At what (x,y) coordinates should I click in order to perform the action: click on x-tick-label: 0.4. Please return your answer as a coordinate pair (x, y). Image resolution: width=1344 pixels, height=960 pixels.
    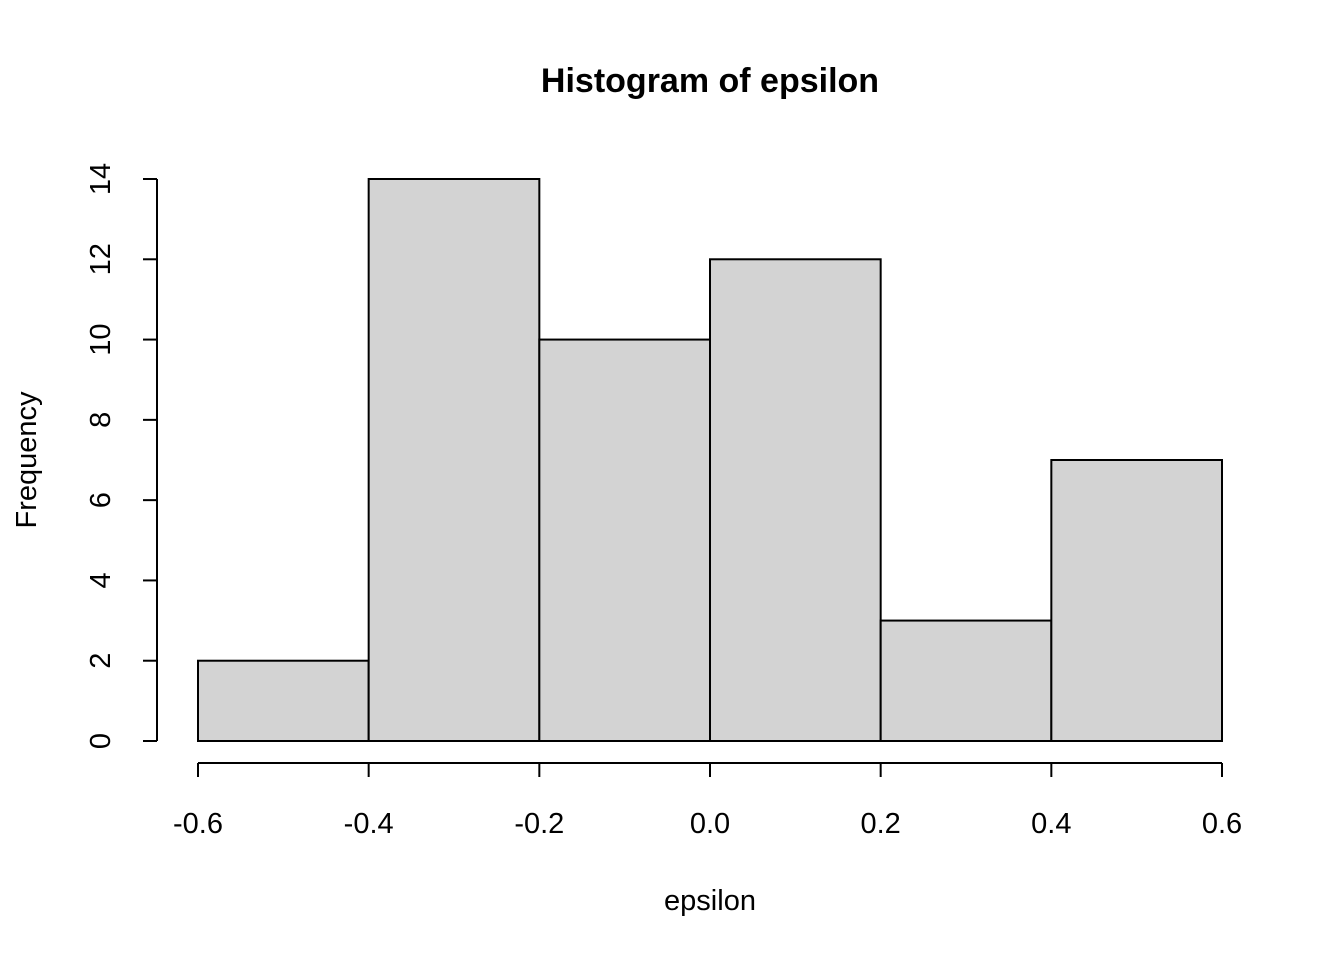
    Looking at the image, I should click on (1051, 824).